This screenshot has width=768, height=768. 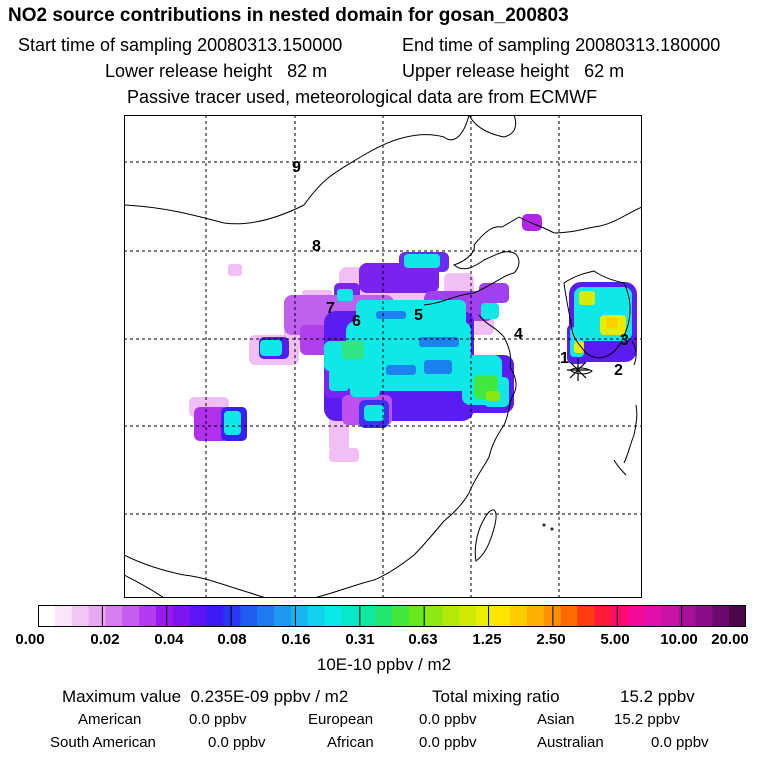 I want to click on release-lower: Lower release height 82 m, so click(x=216, y=71).